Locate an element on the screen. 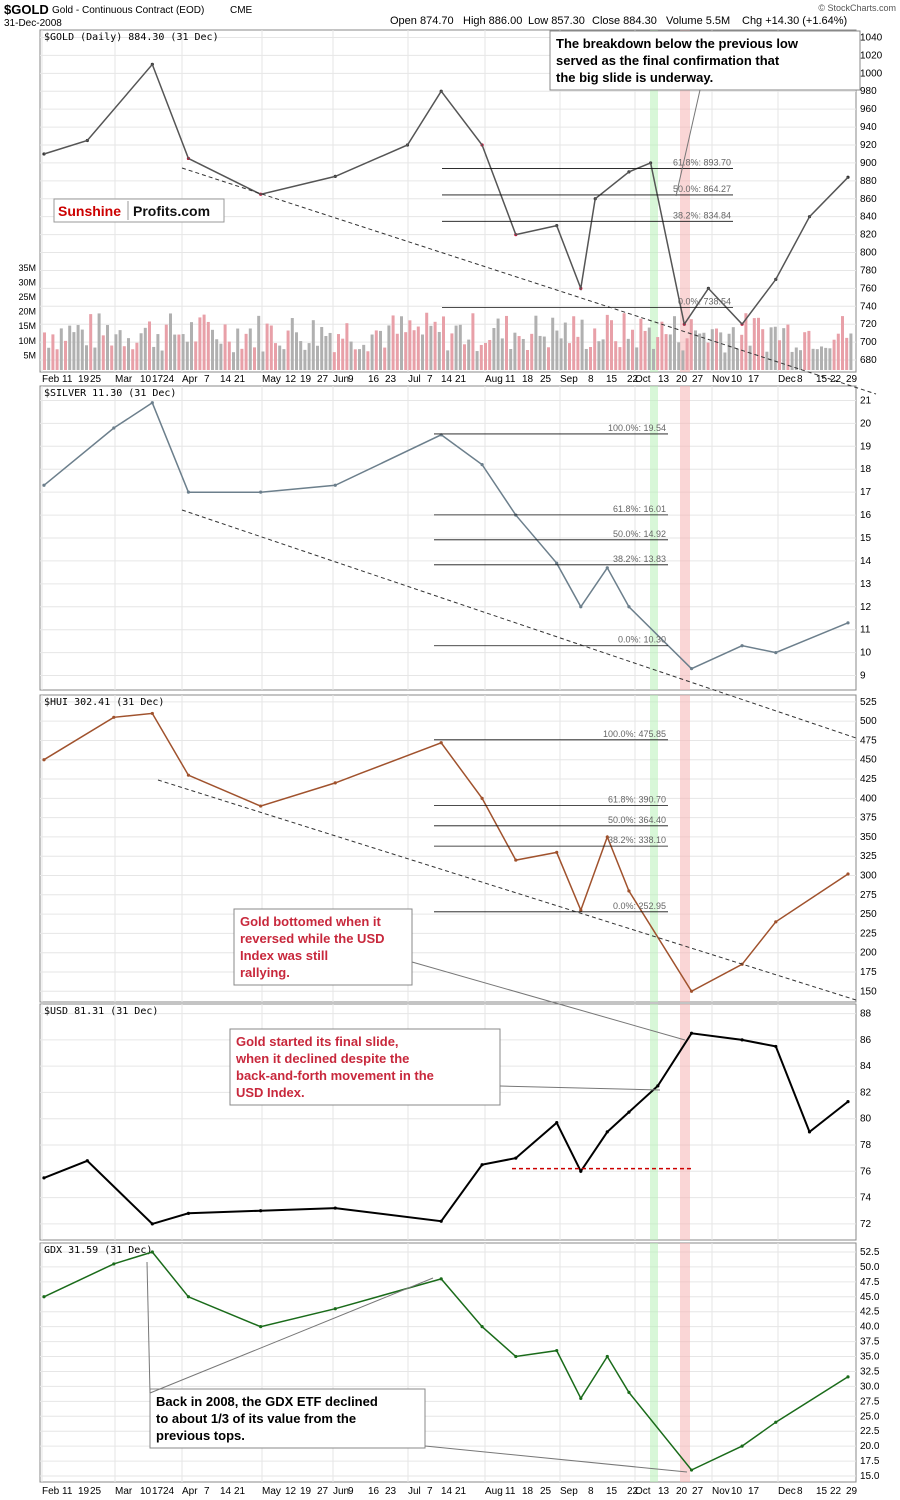  header-description: Gold - Continuous Contract (EOD) is located at coordinates (128, 10).